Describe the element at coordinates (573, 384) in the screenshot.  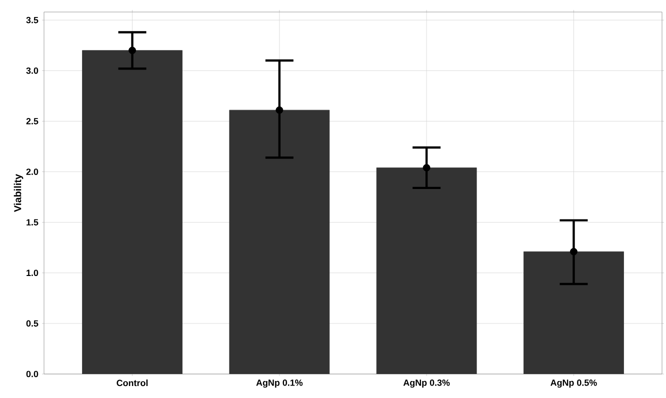
I see `x-tick-label: AgNp 0.5%` at that location.